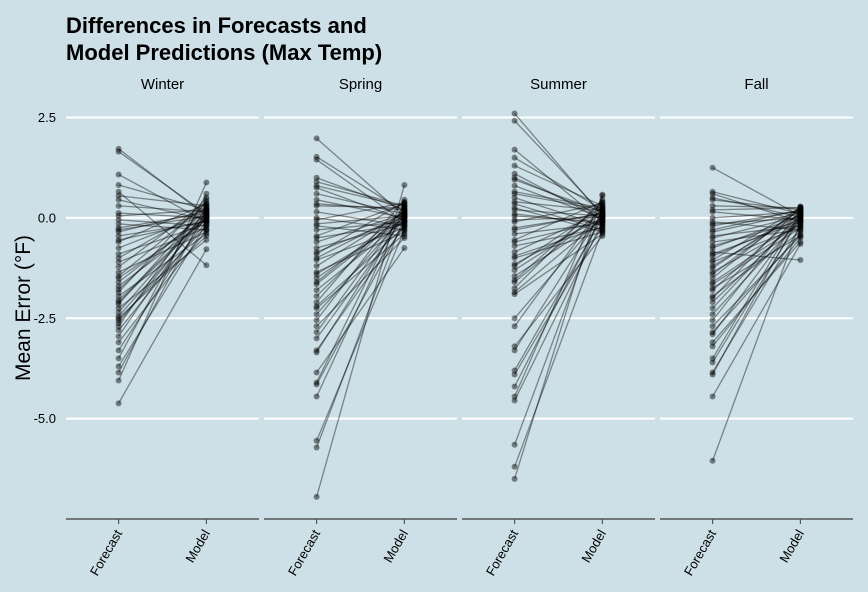 Image resolution: width=868 pixels, height=592 pixels. I want to click on y-tick-label: -2.5, so click(45, 318).